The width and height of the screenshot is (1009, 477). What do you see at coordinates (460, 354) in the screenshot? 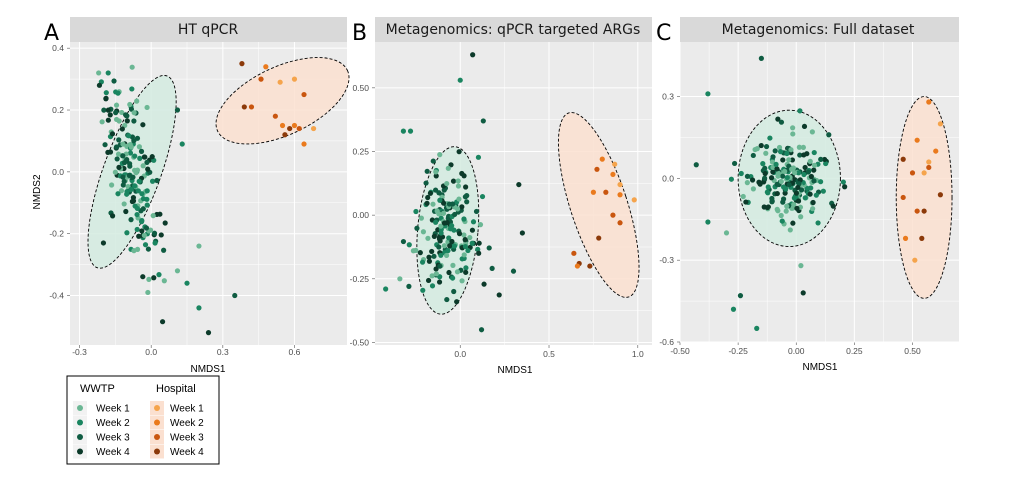
I see `x-tick-label: 0.0` at bounding box center [460, 354].